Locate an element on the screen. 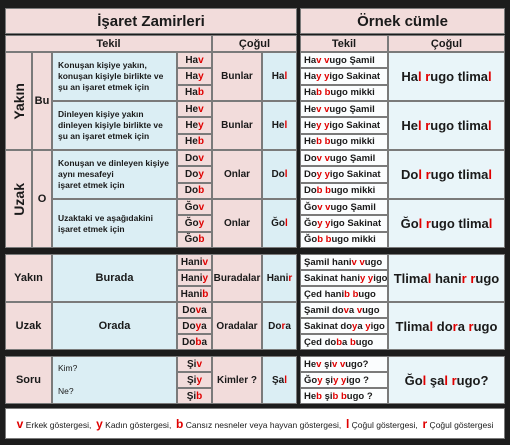 This screenshot has height=445, width=510. text-piece: şi is located at coordinates (327, 364).